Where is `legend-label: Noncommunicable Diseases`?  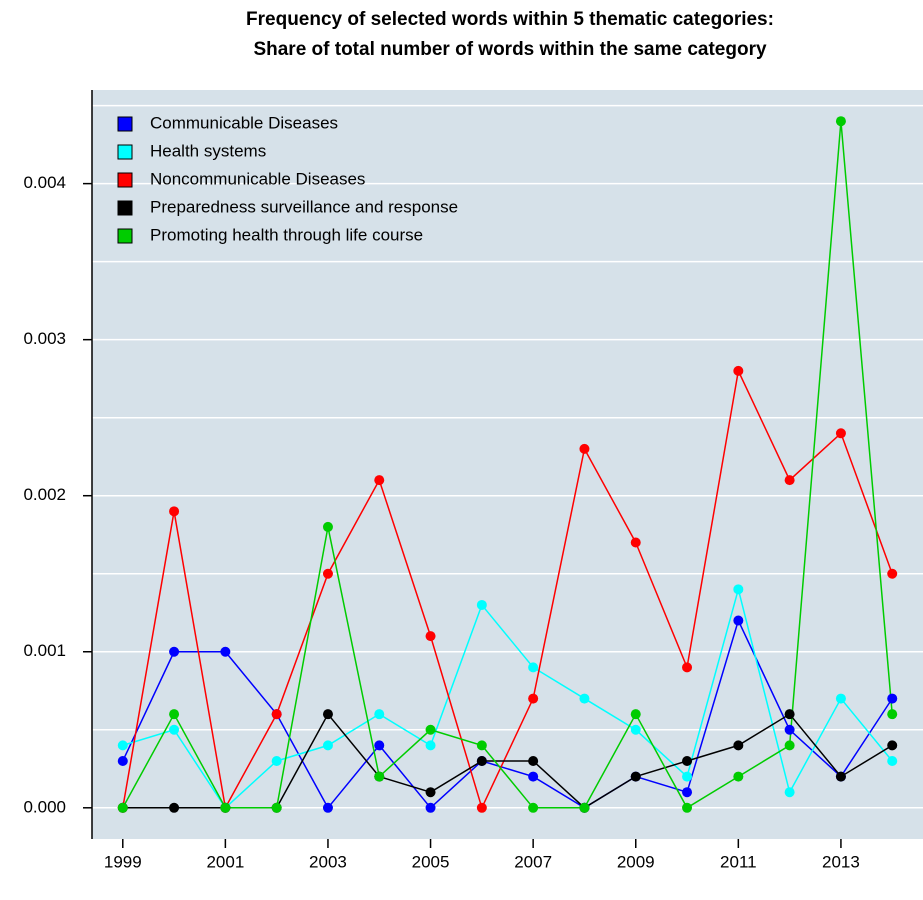 legend-label: Noncommunicable Diseases is located at coordinates (257, 178).